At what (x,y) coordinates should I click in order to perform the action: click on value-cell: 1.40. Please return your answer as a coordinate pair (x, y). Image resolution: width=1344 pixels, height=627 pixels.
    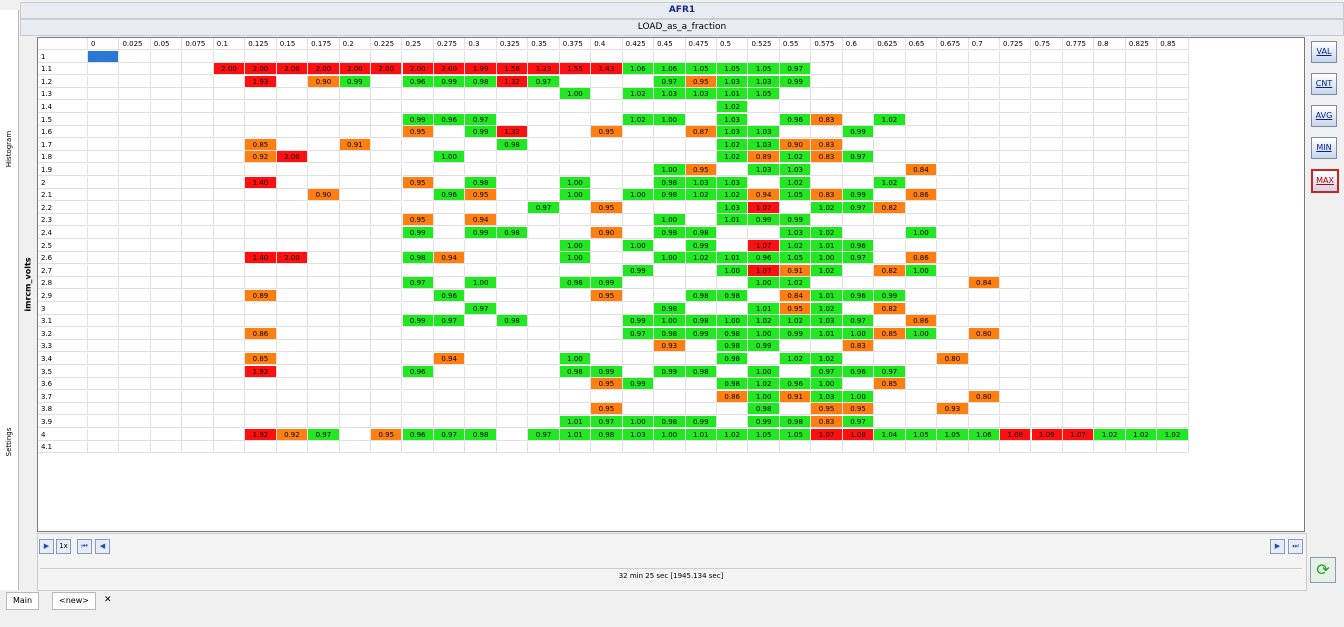
    Looking at the image, I should click on (261, 182).